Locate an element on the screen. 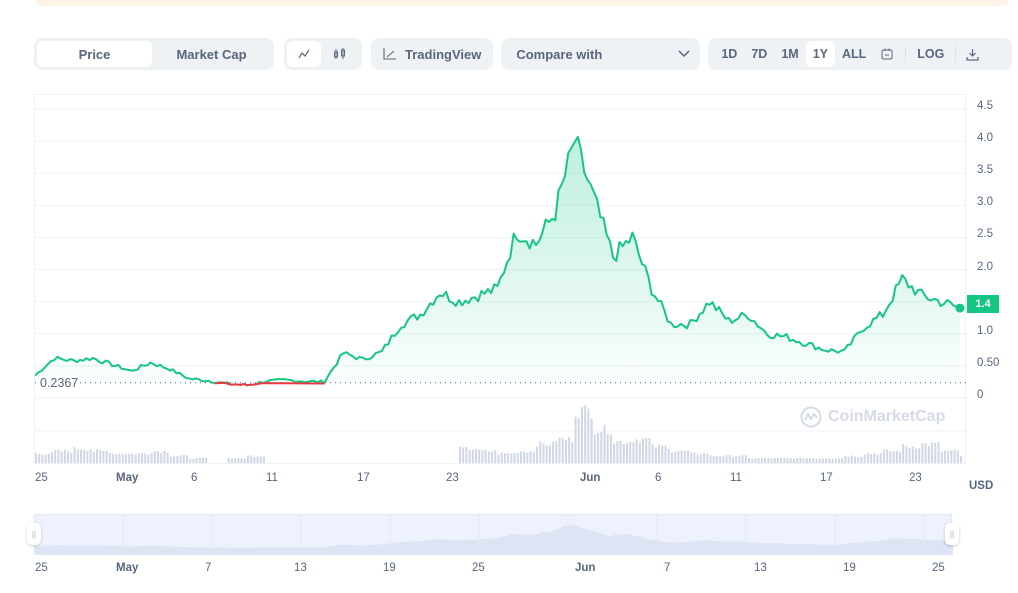 Image resolution: width=1018 pixels, height=593 pixels. price-marketcap-toggle: Price Market Cap is located at coordinates (154, 54).